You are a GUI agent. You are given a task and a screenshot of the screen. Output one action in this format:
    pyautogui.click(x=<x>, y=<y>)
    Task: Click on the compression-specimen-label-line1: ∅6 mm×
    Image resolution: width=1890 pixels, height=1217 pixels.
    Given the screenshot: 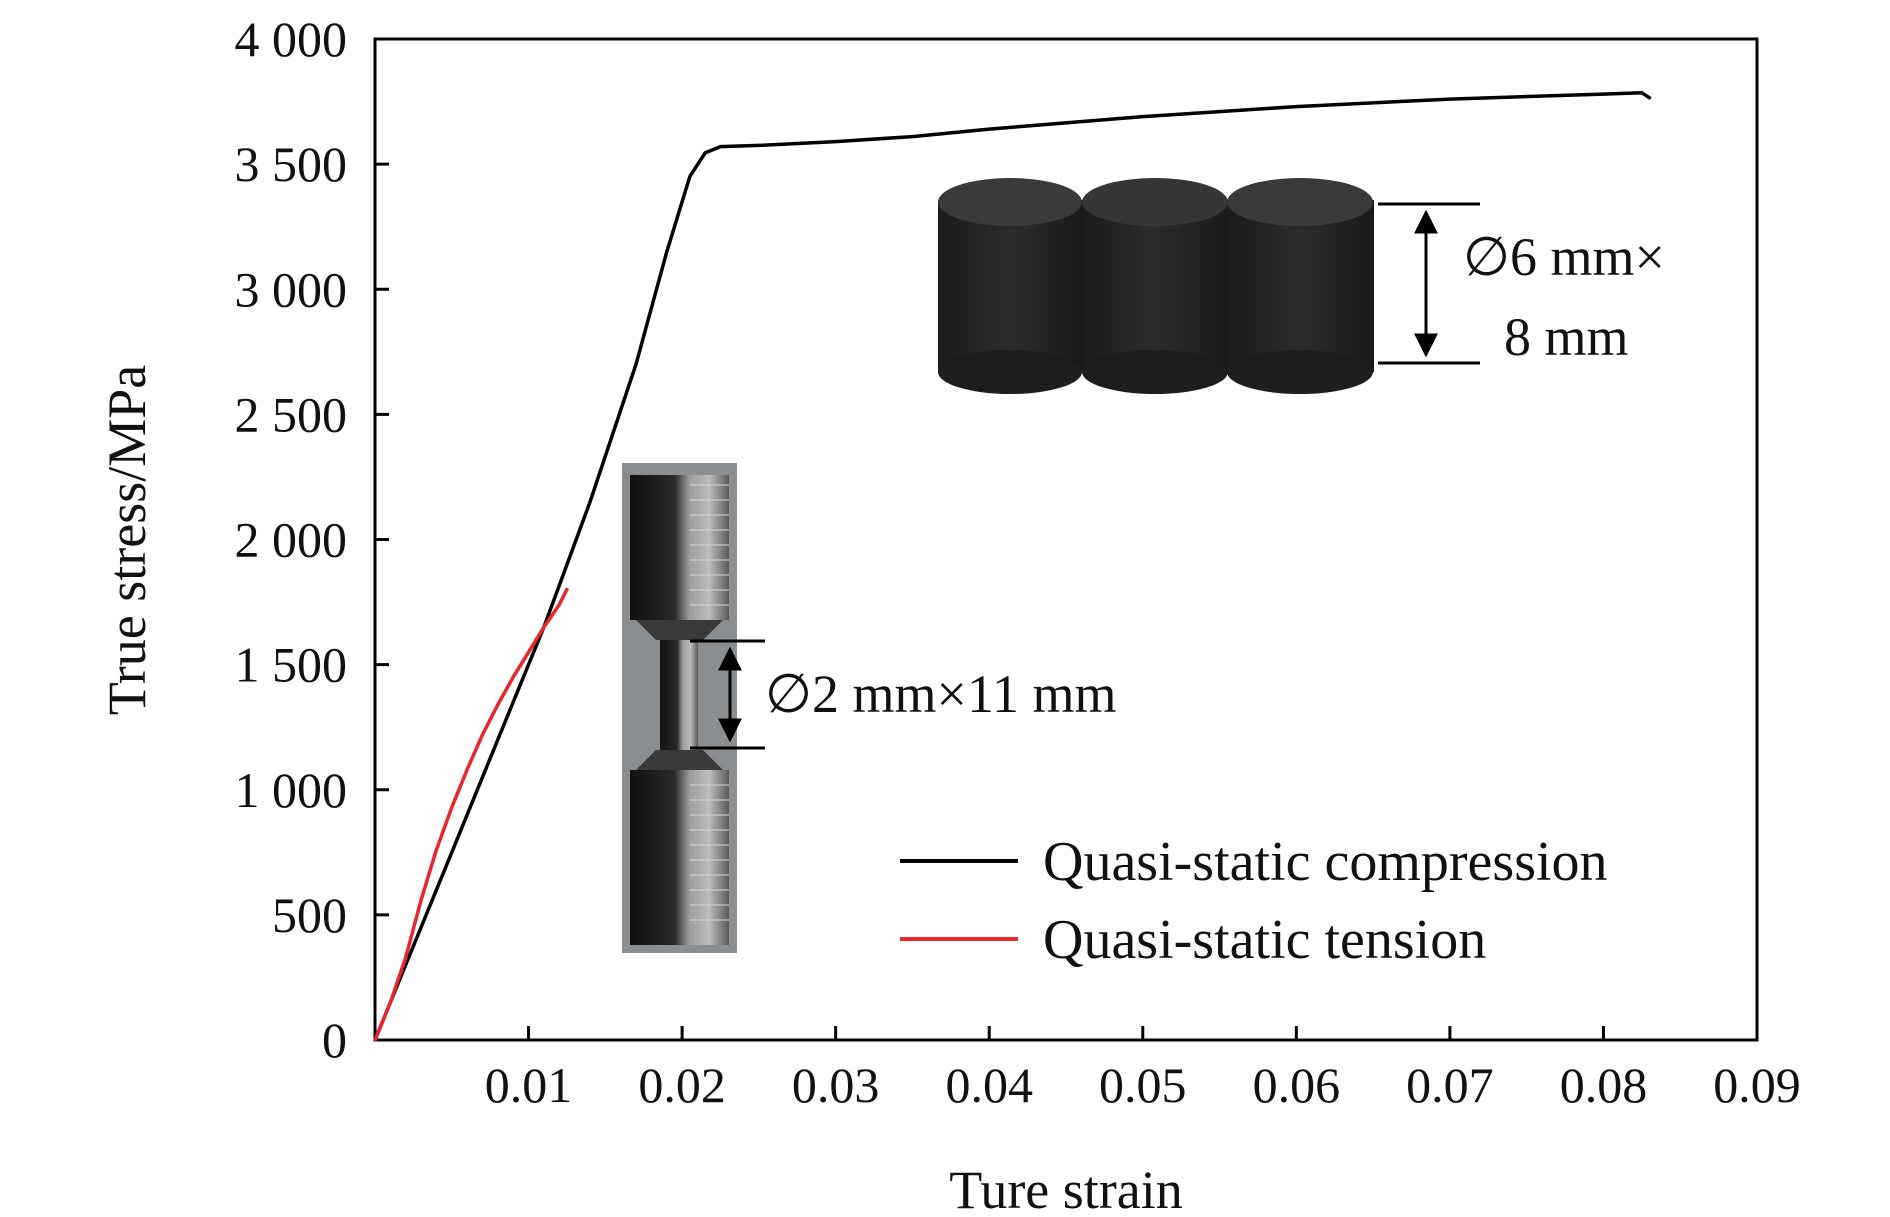 What is the action you would take?
    pyautogui.click(x=1564, y=257)
    